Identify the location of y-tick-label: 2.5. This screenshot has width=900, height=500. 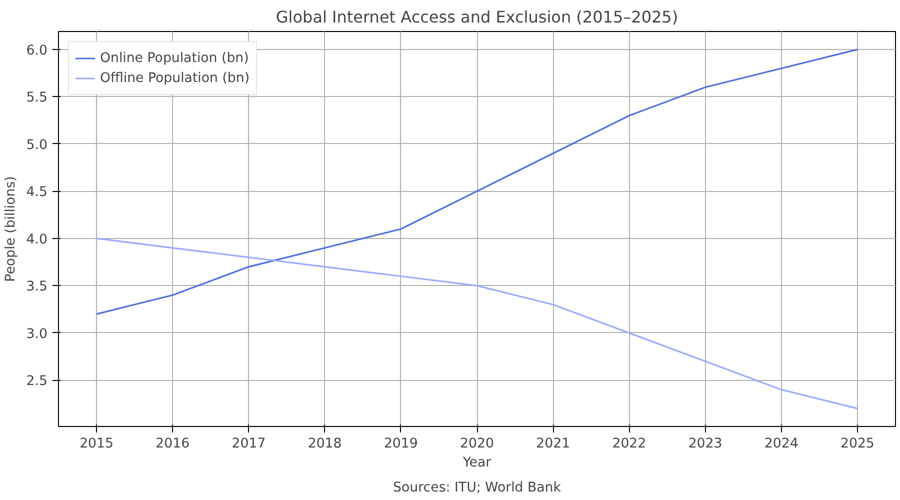
(37, 382).